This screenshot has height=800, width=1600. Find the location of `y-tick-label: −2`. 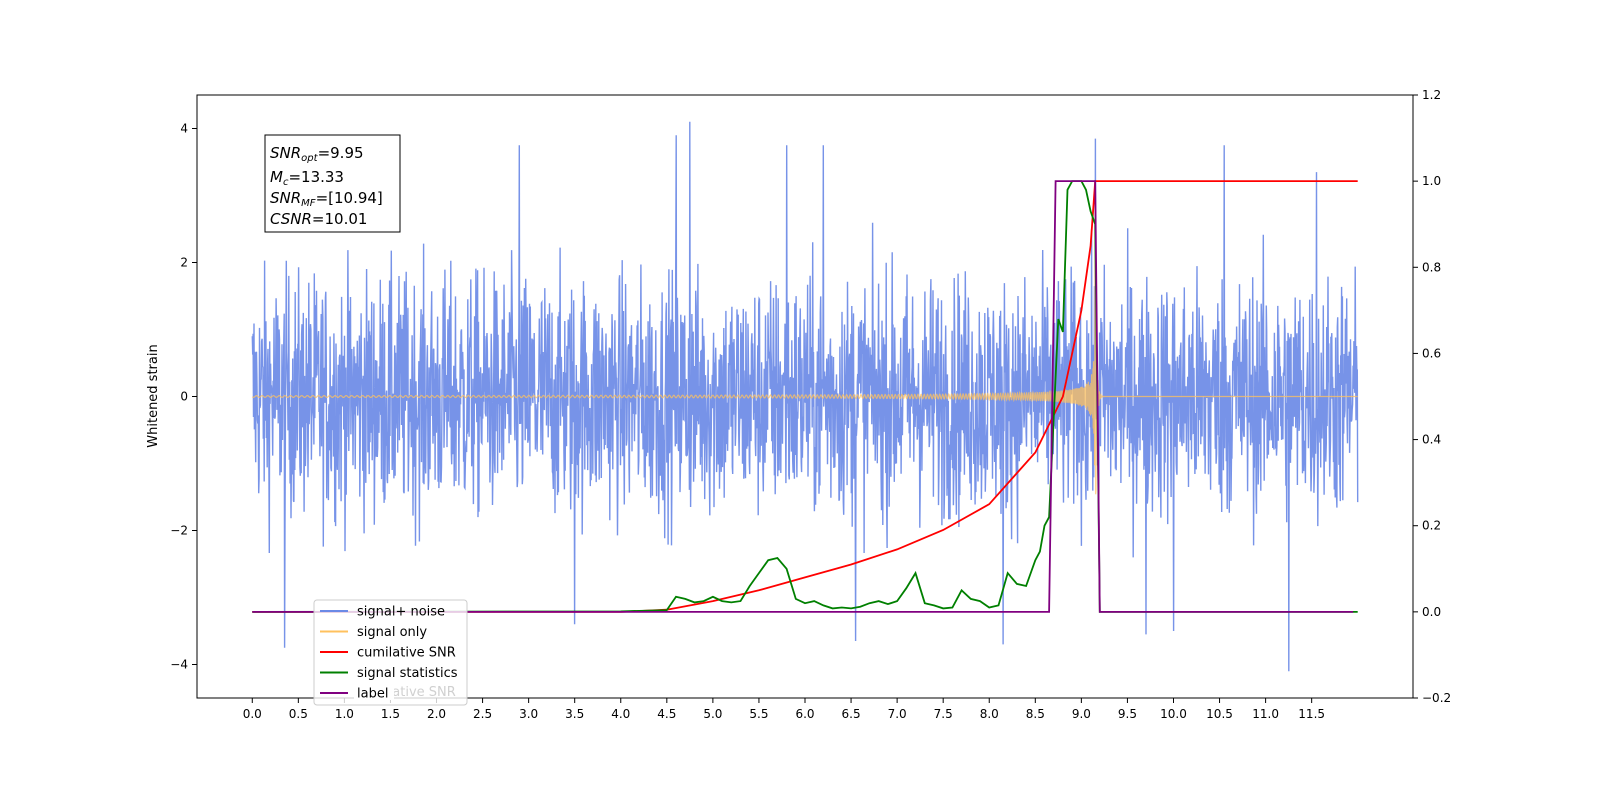

y-tick-label: −2 is located at coordinates (179, 531).